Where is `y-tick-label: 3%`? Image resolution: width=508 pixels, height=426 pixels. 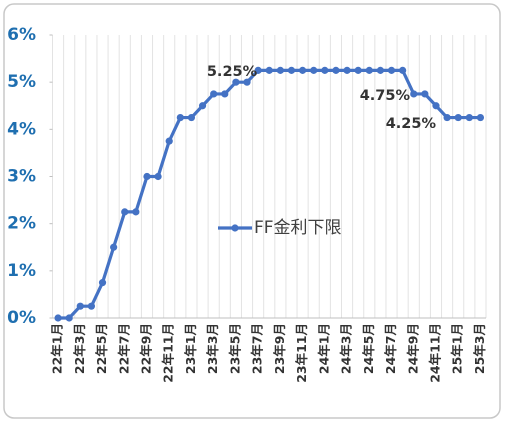 y-tick-label: 3% is located at coordinates (21, 177).